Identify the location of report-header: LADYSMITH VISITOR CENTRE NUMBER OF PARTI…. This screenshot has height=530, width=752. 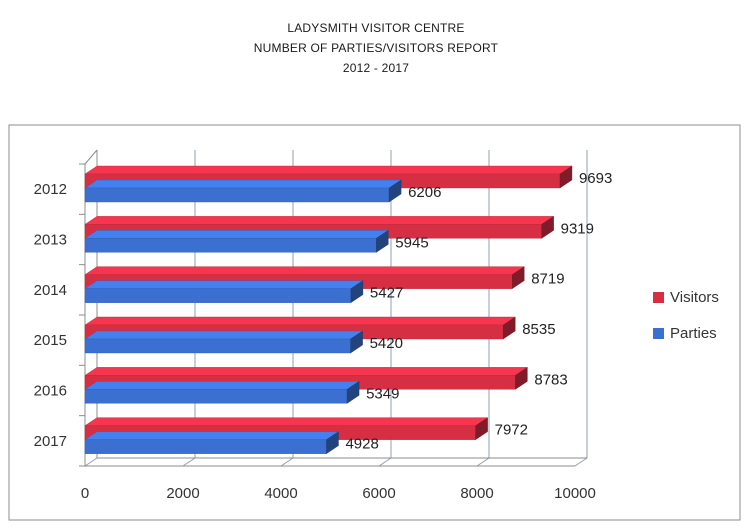
(376, 48).